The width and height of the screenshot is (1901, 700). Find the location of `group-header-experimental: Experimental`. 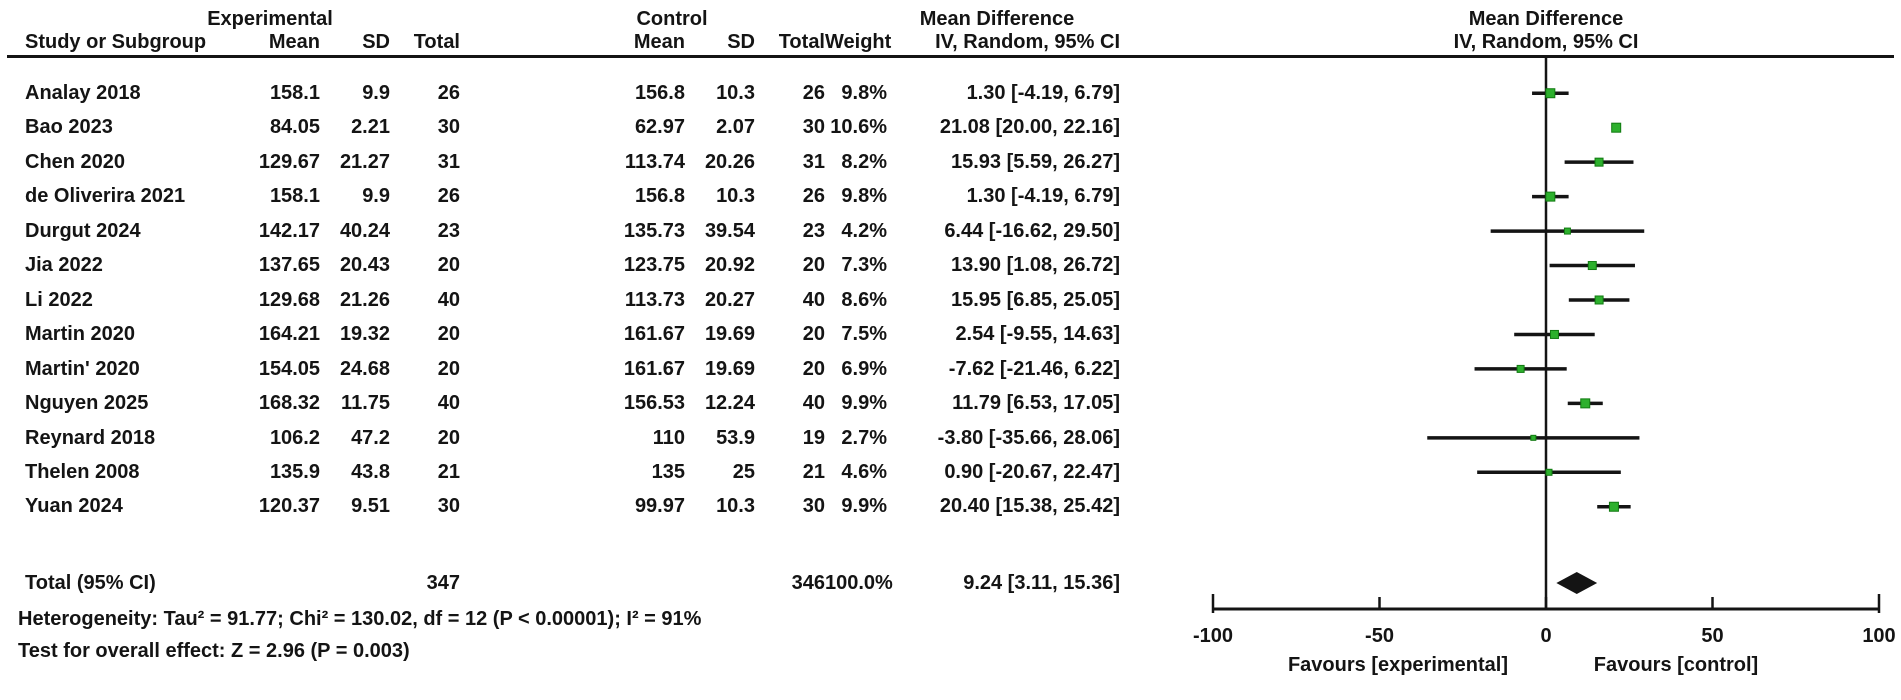

group-header-experimental: Experimental is located at coordinates (270, 19).